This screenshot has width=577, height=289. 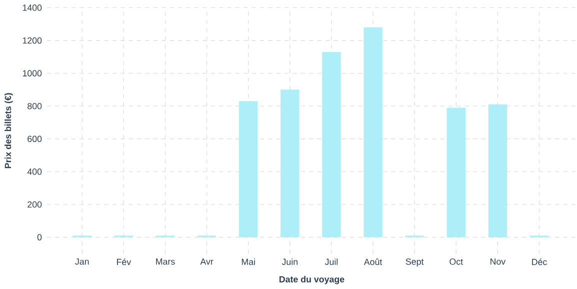 What do you see at coordinates (124, 262) in the screenshot?
I see `x-tick-label: Fév` at bounding box center [124, 262].